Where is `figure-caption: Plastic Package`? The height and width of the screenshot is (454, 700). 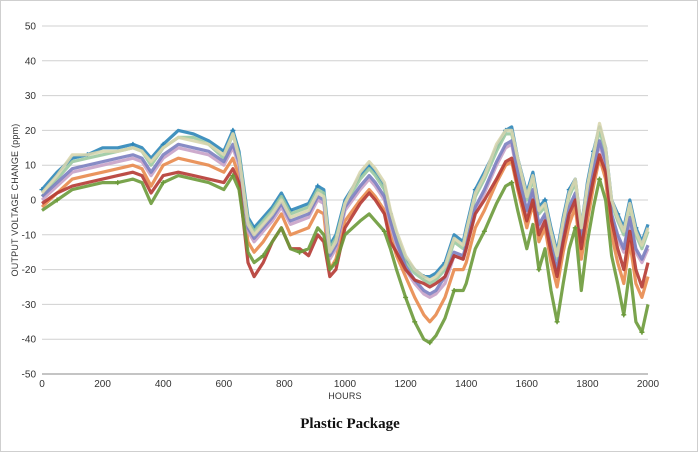 figure-caption: Plastic Package is located at coordinates (350, 424).